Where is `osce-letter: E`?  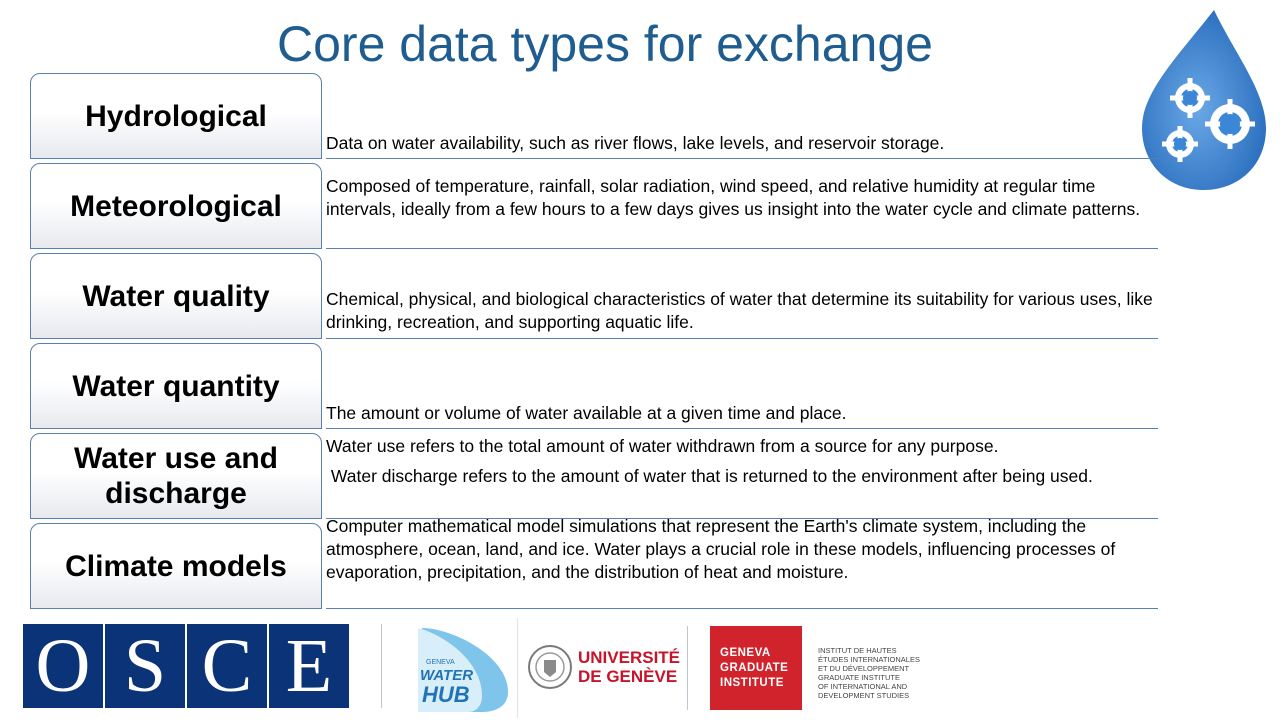 osce-letter: E is located at coordinates (309, 666).